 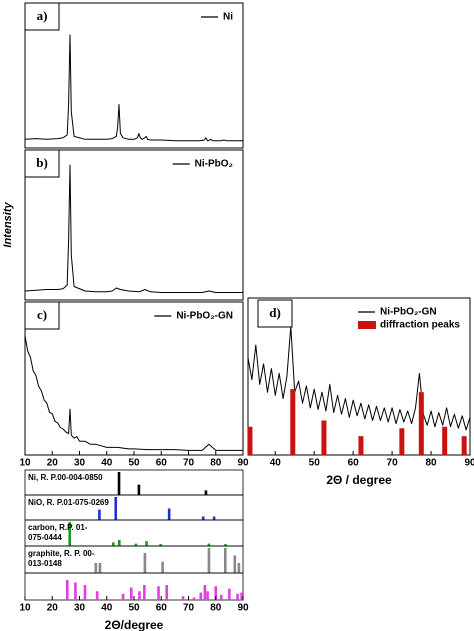 What do you see at coordinates (359, 480) in the screenshot?
I see `x-axis-label: 2Θ / degree` at bounding box center [359, 480].